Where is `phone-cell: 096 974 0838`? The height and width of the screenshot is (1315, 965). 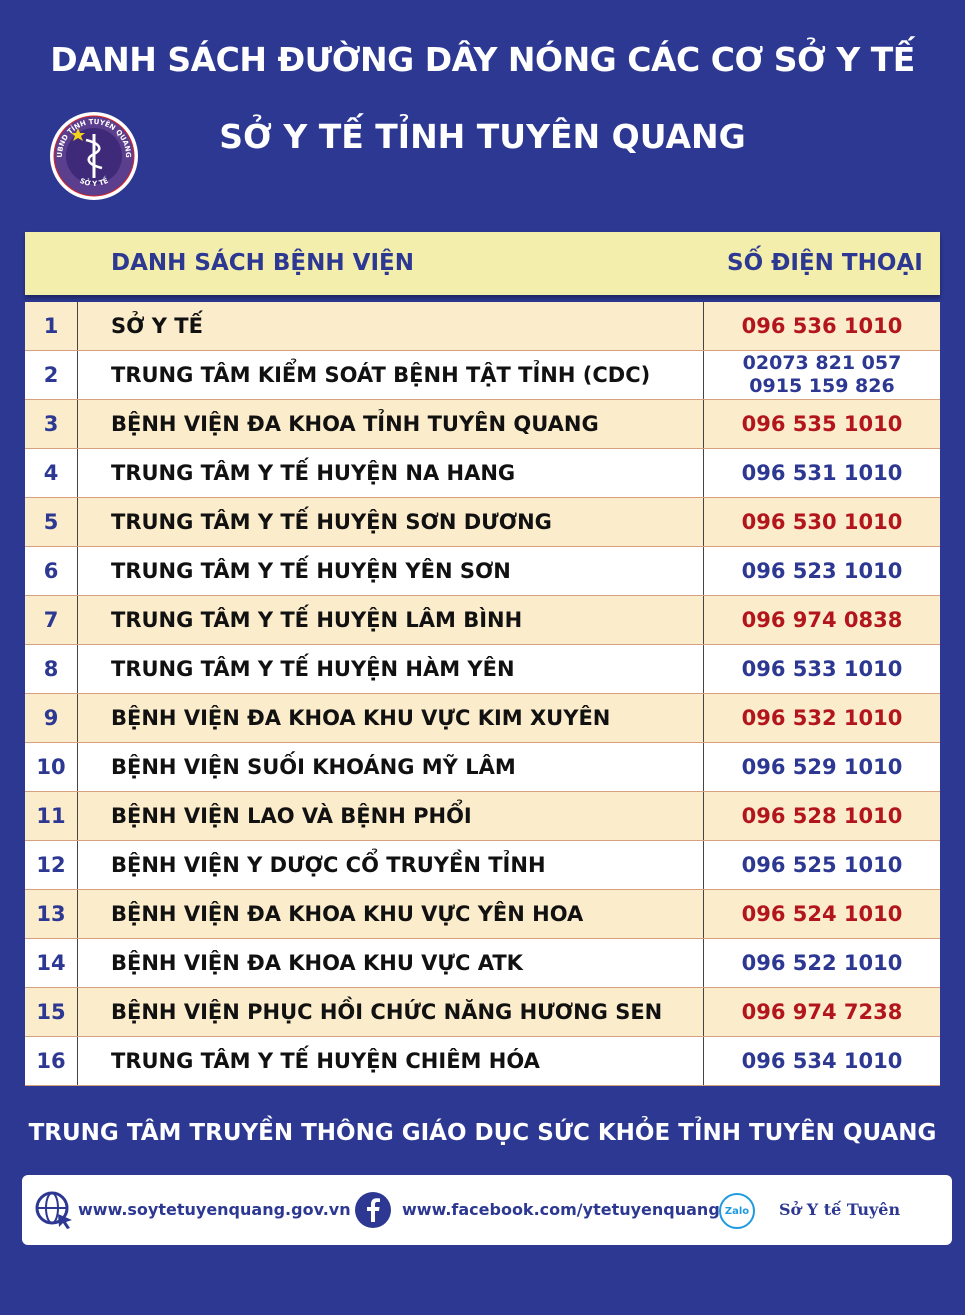 phone-cell: 096 974 0838 is located at coordinates (821, 620).